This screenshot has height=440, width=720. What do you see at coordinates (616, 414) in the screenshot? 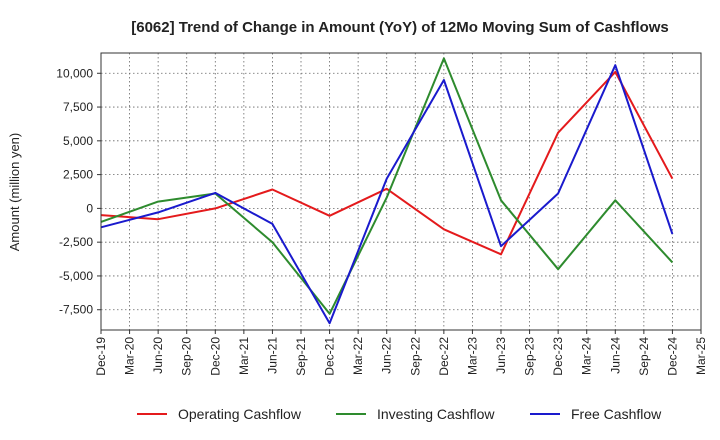
I see `legend-label-free-cashflow: Free Cashflow` at bounding box center [616, 414].